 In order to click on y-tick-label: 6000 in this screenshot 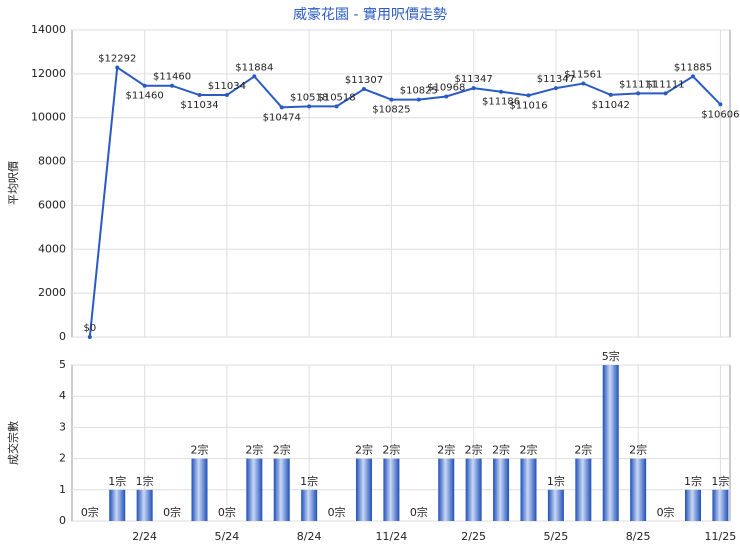, I will do `click(52, 204)`.